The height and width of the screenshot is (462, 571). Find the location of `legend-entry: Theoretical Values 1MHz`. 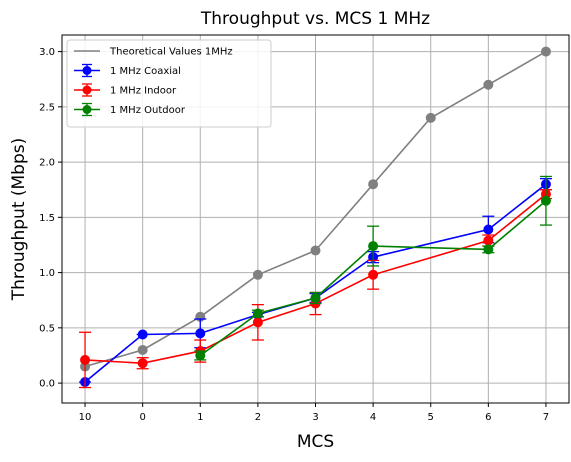

legend-entry: Theoretical Values 1MHz is located at coordinates (153, 52).